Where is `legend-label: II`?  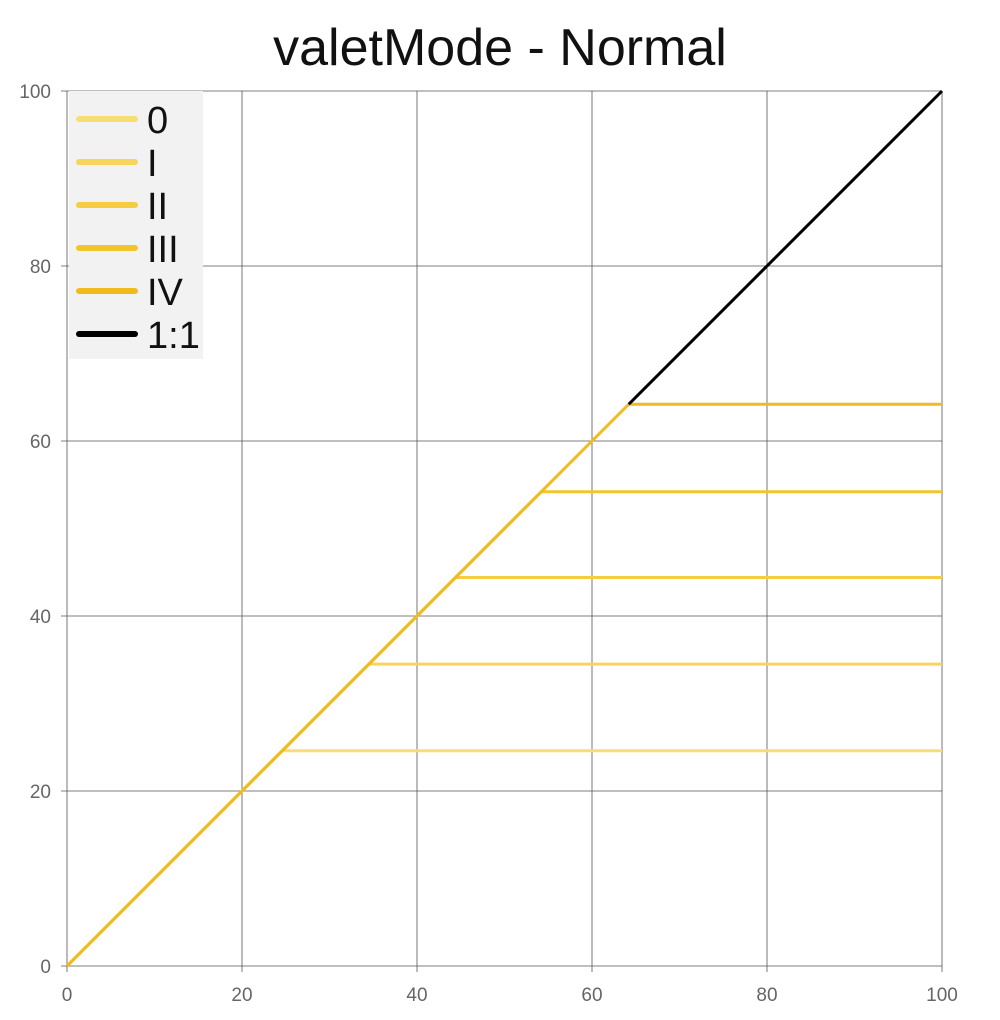 legend-label: II is located at coordinates (157, 207).